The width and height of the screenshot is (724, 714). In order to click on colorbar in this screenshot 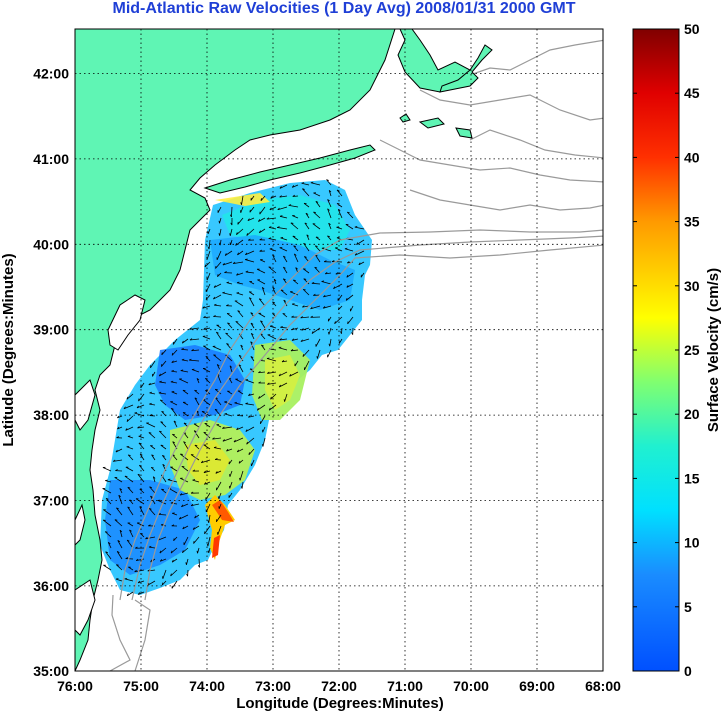, I will do `click(656, 350)`.